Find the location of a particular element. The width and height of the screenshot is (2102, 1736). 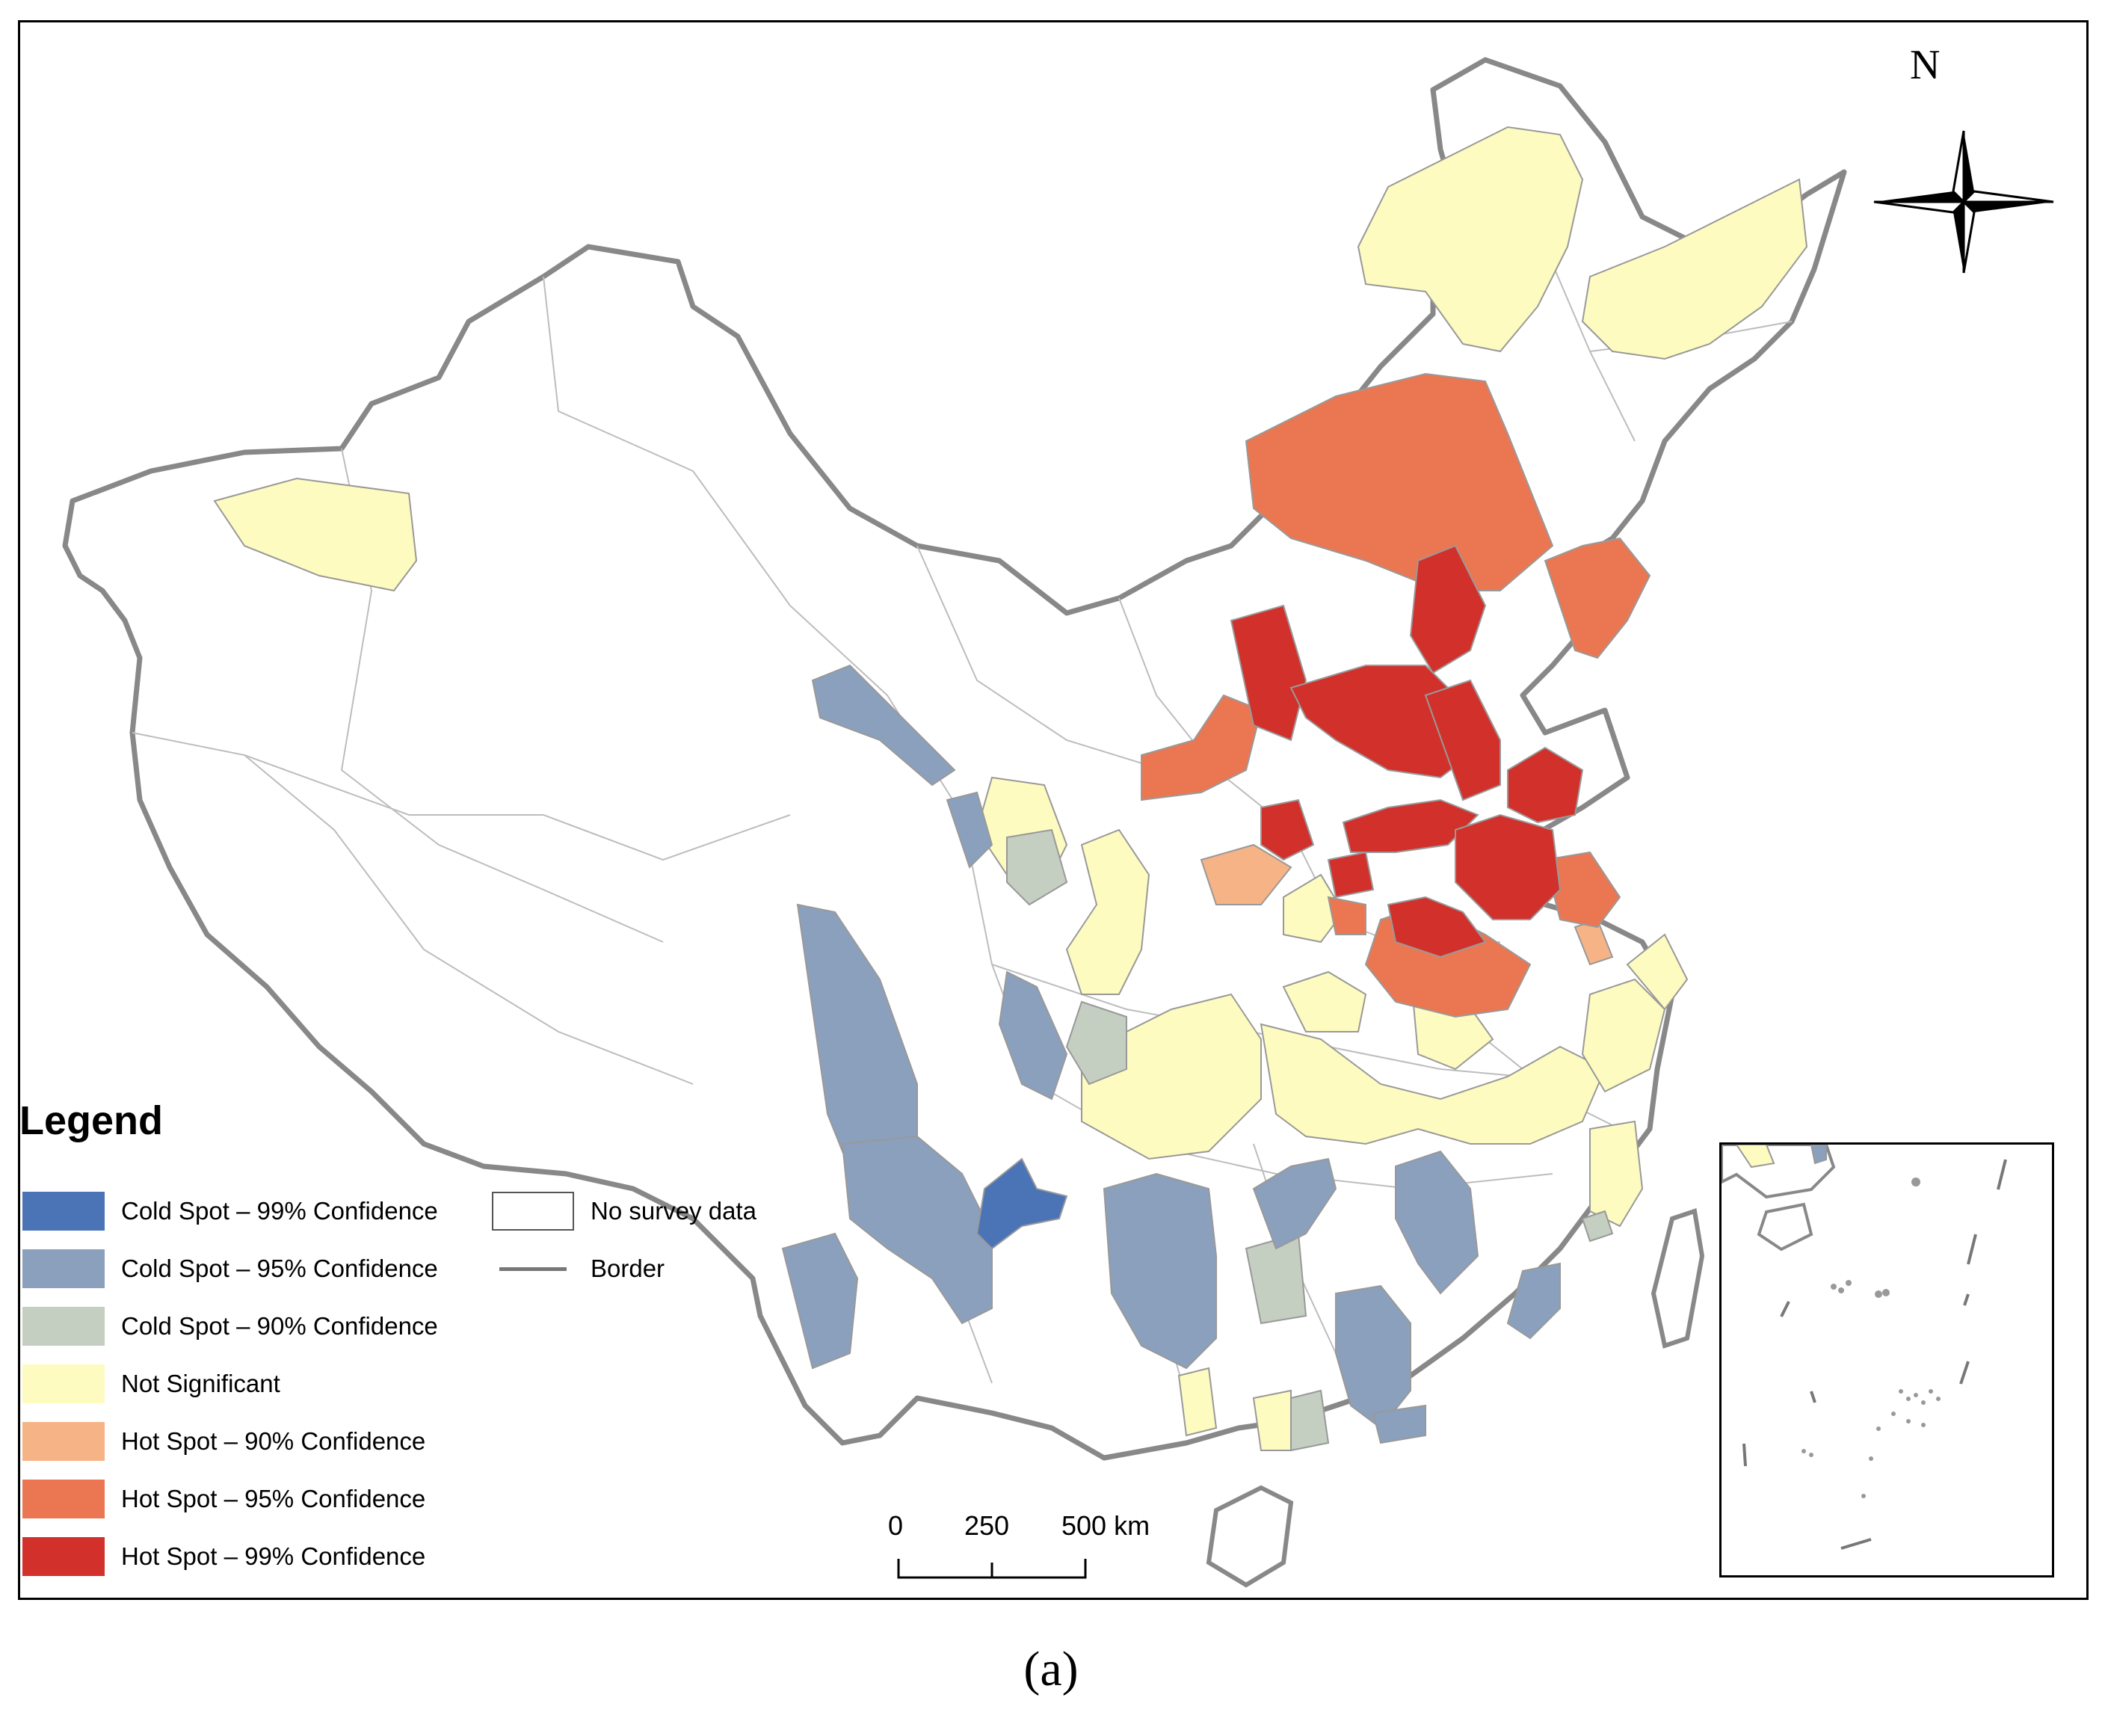

legend-label: Cold Spot – 95% Confidence is located at coordinates (279, 1268).